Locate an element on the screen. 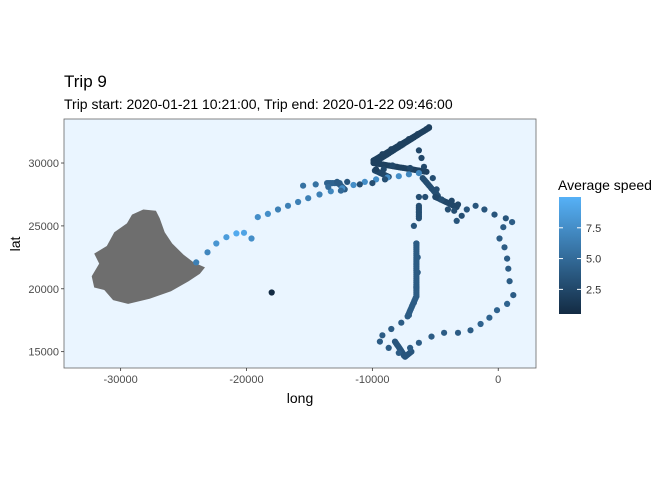 This screenshot has height=480, width=672. chart-title: Trip 9 is located at coordinates (85, 81).